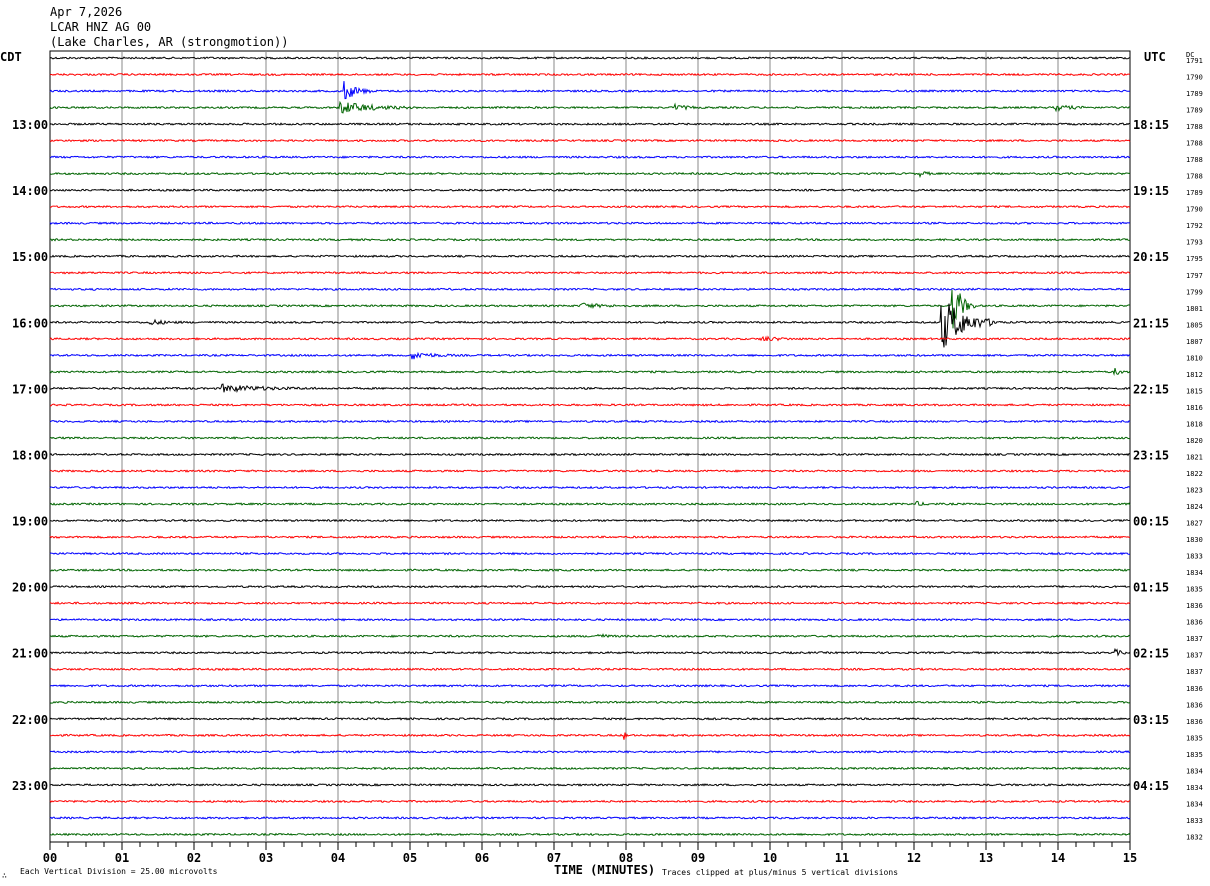  What do you see at coordinates (1194, 210) in the screenshot?
I see `dc-offset-value: 1790` at bounding box center [1194, 210].